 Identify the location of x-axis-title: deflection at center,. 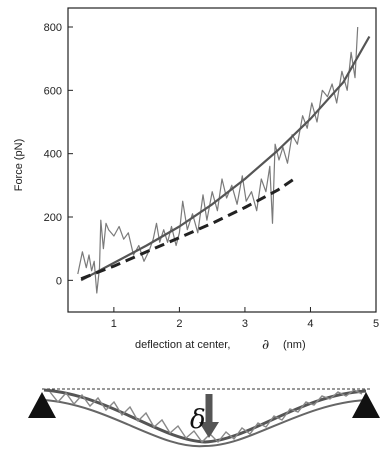
(182, 345).